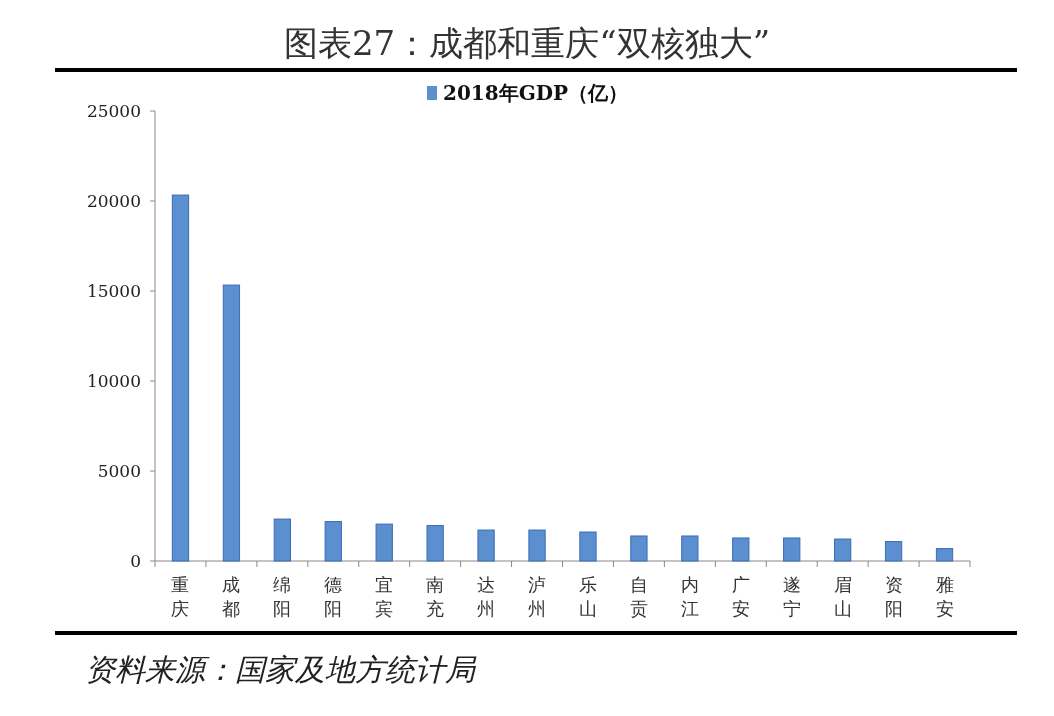 This screenshot has width=1054, height=716. What do you see at coordinates (113, 201) in the screenshot?
I see `y-tick-label: 20000` at bounding box center [113, 201].